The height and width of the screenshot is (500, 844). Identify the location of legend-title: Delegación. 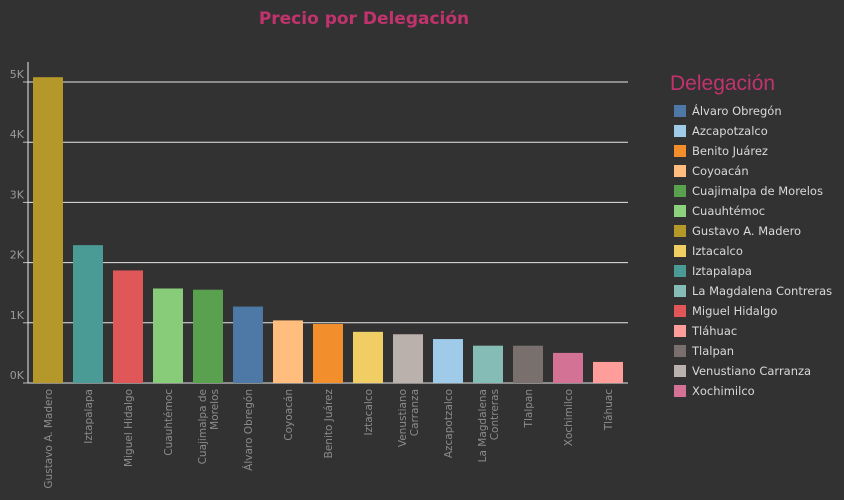
(723, 83).